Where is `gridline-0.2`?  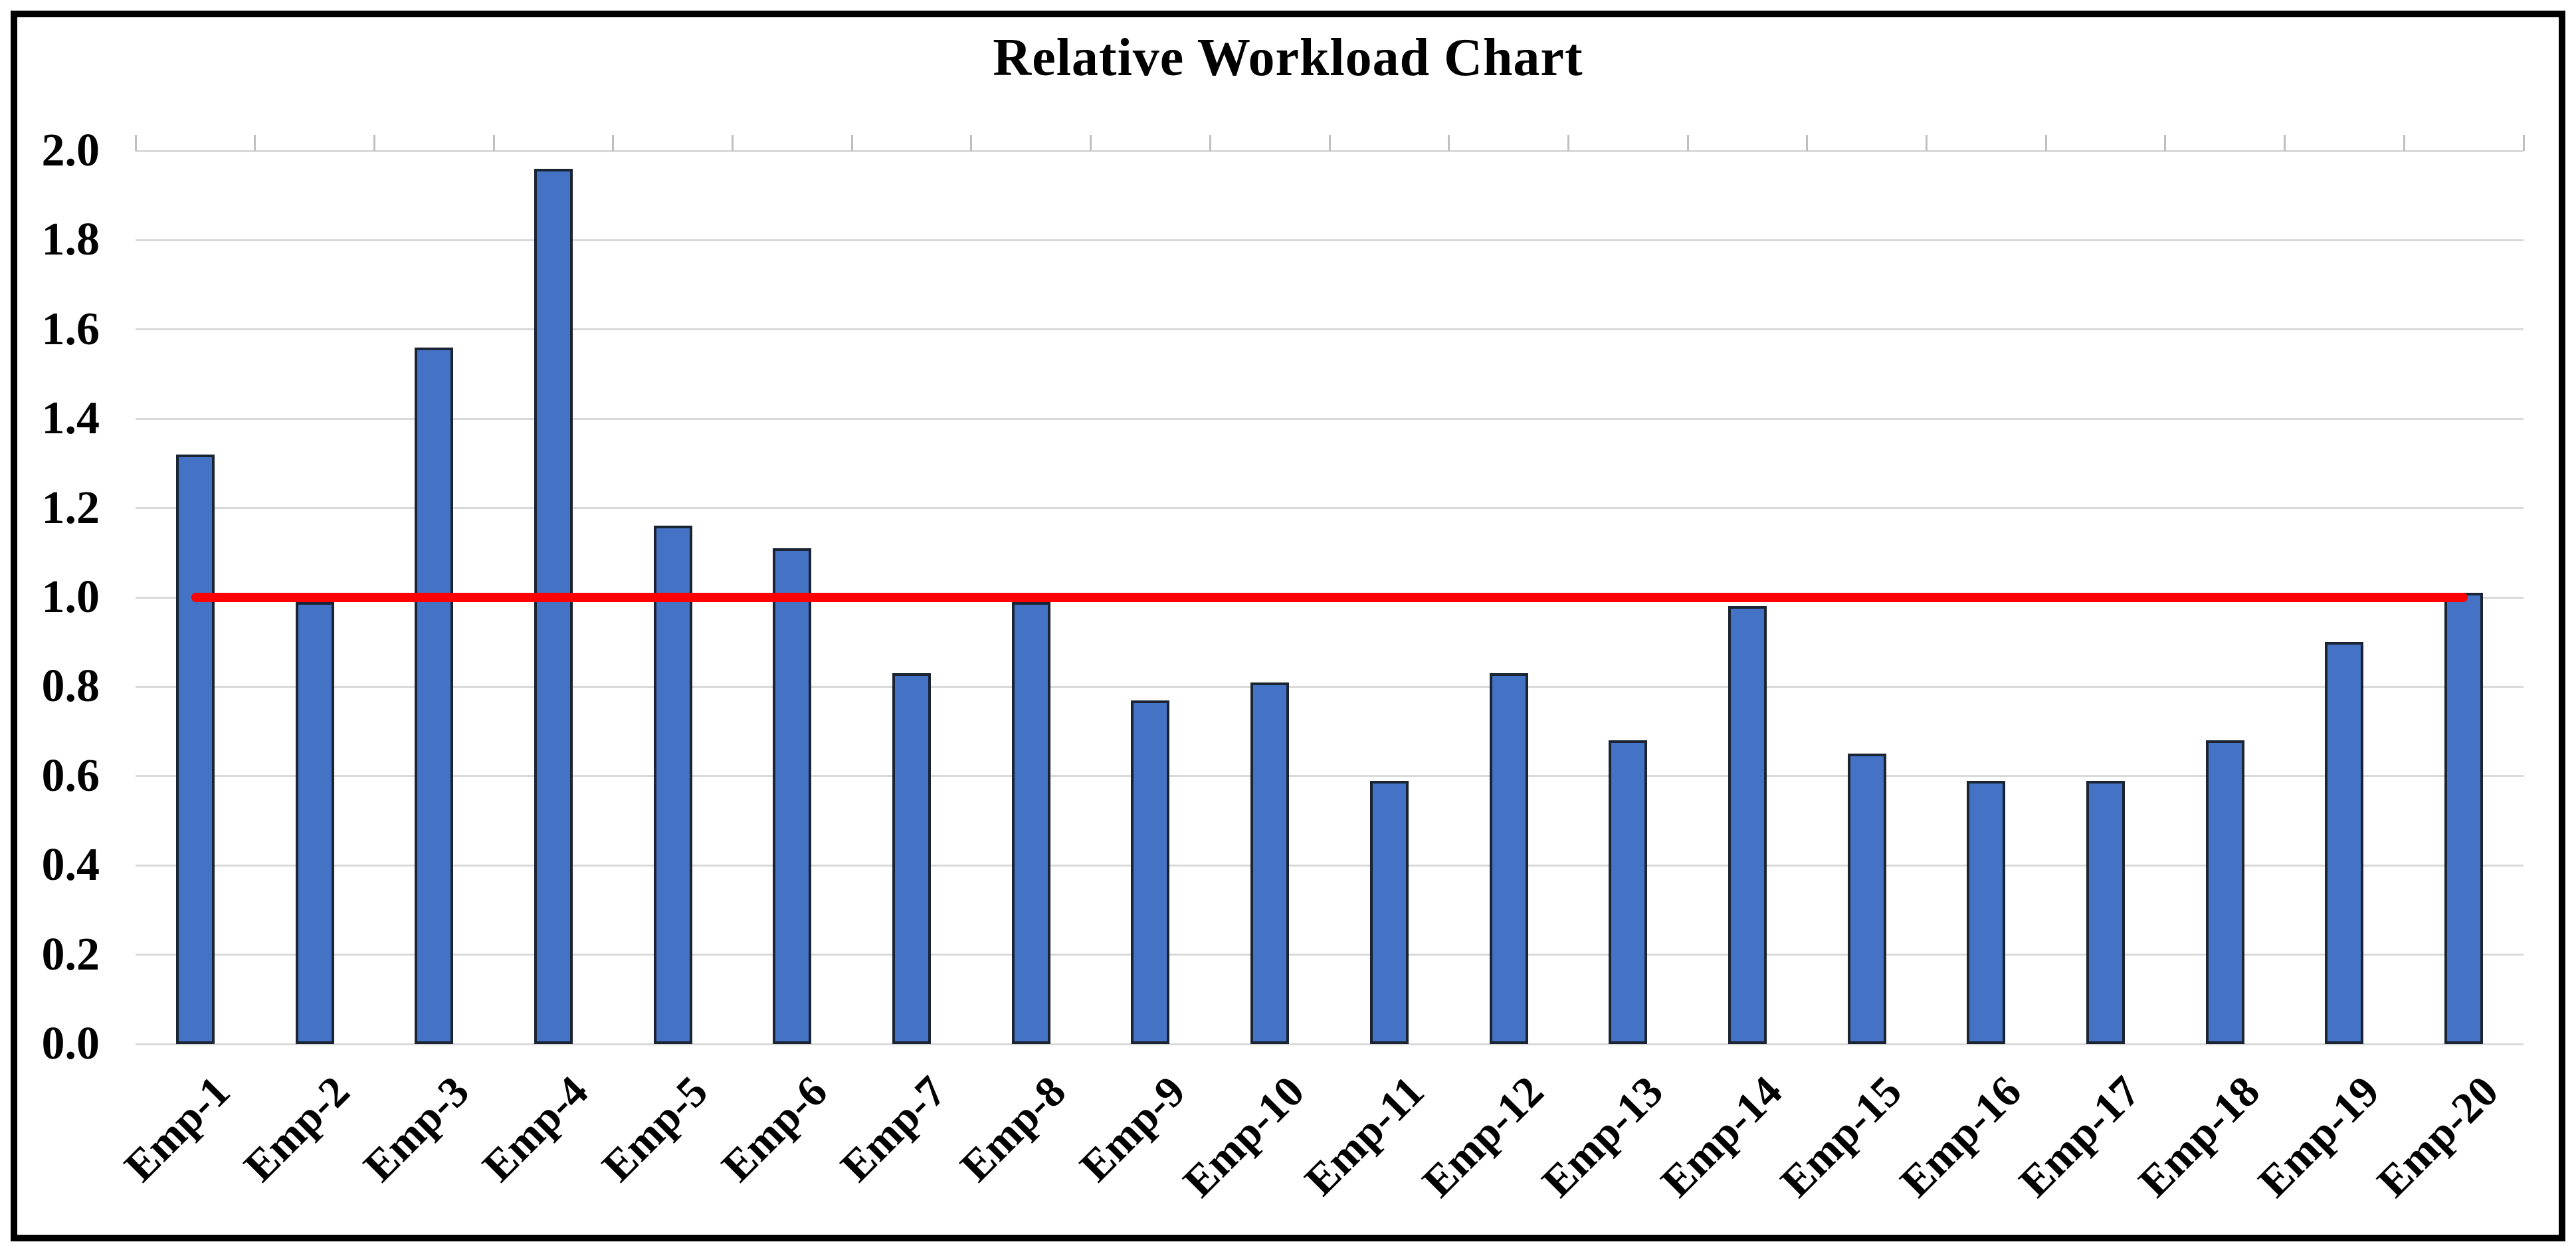 gridline-0.2 is located at coordinates (1330, 955).